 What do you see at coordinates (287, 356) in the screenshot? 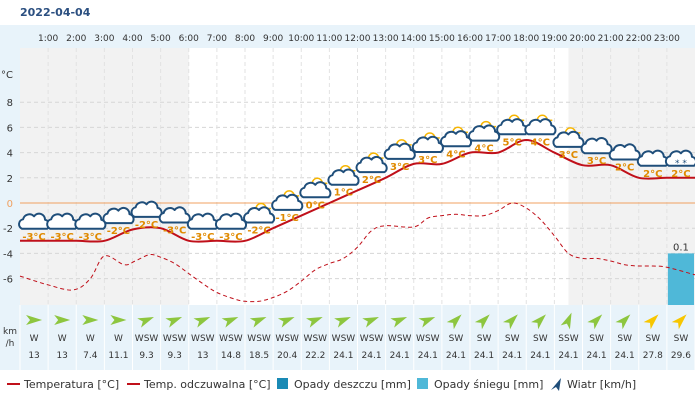
I see `wind-speed-label: 20.4` at bounding box center [287, 356].